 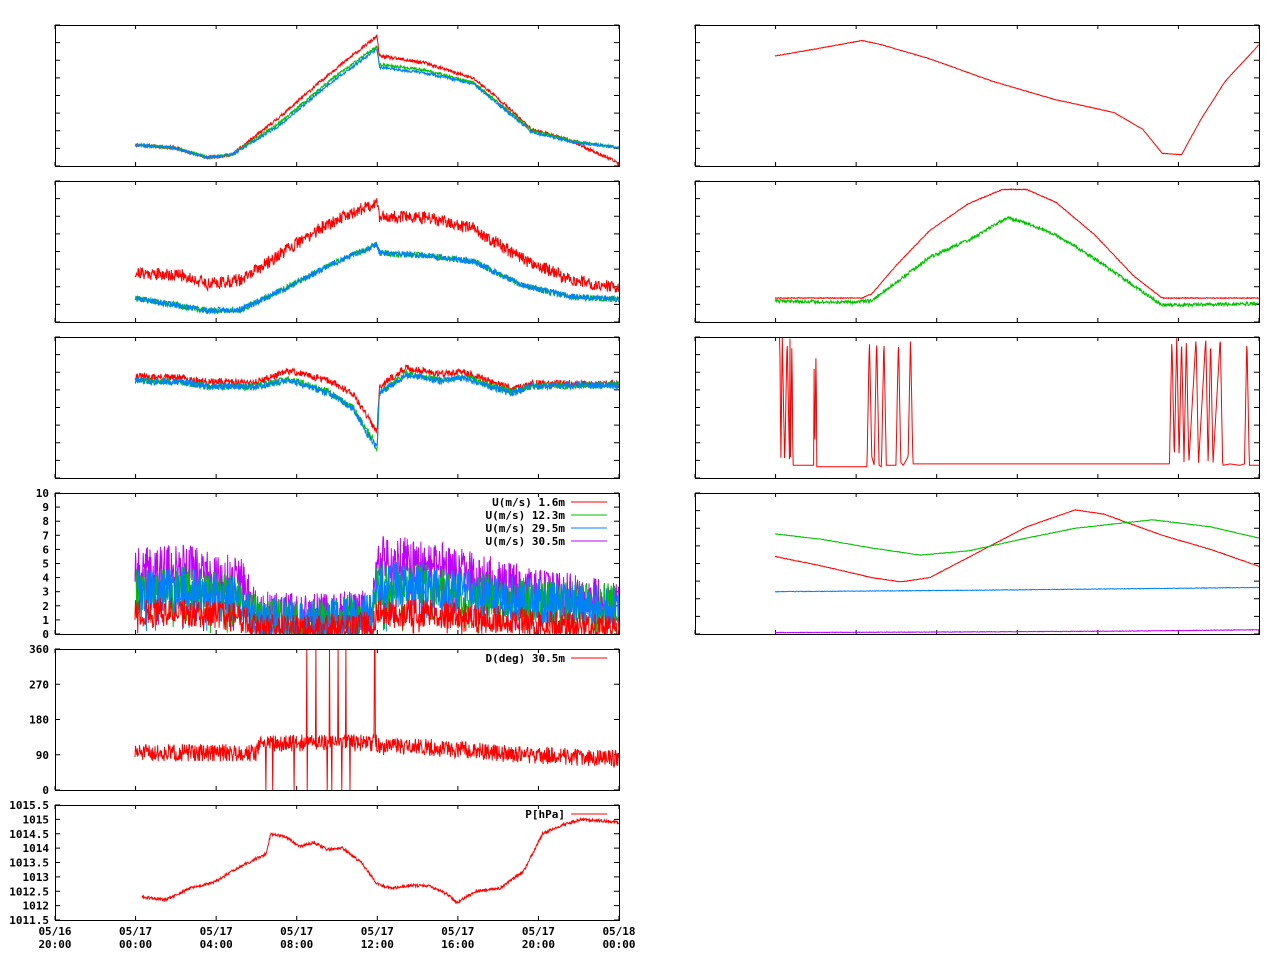 What do you see at coordinates (45, 578) in the screenshot?
I see `y-tick-label: 4` at bounding box center [45, 578].